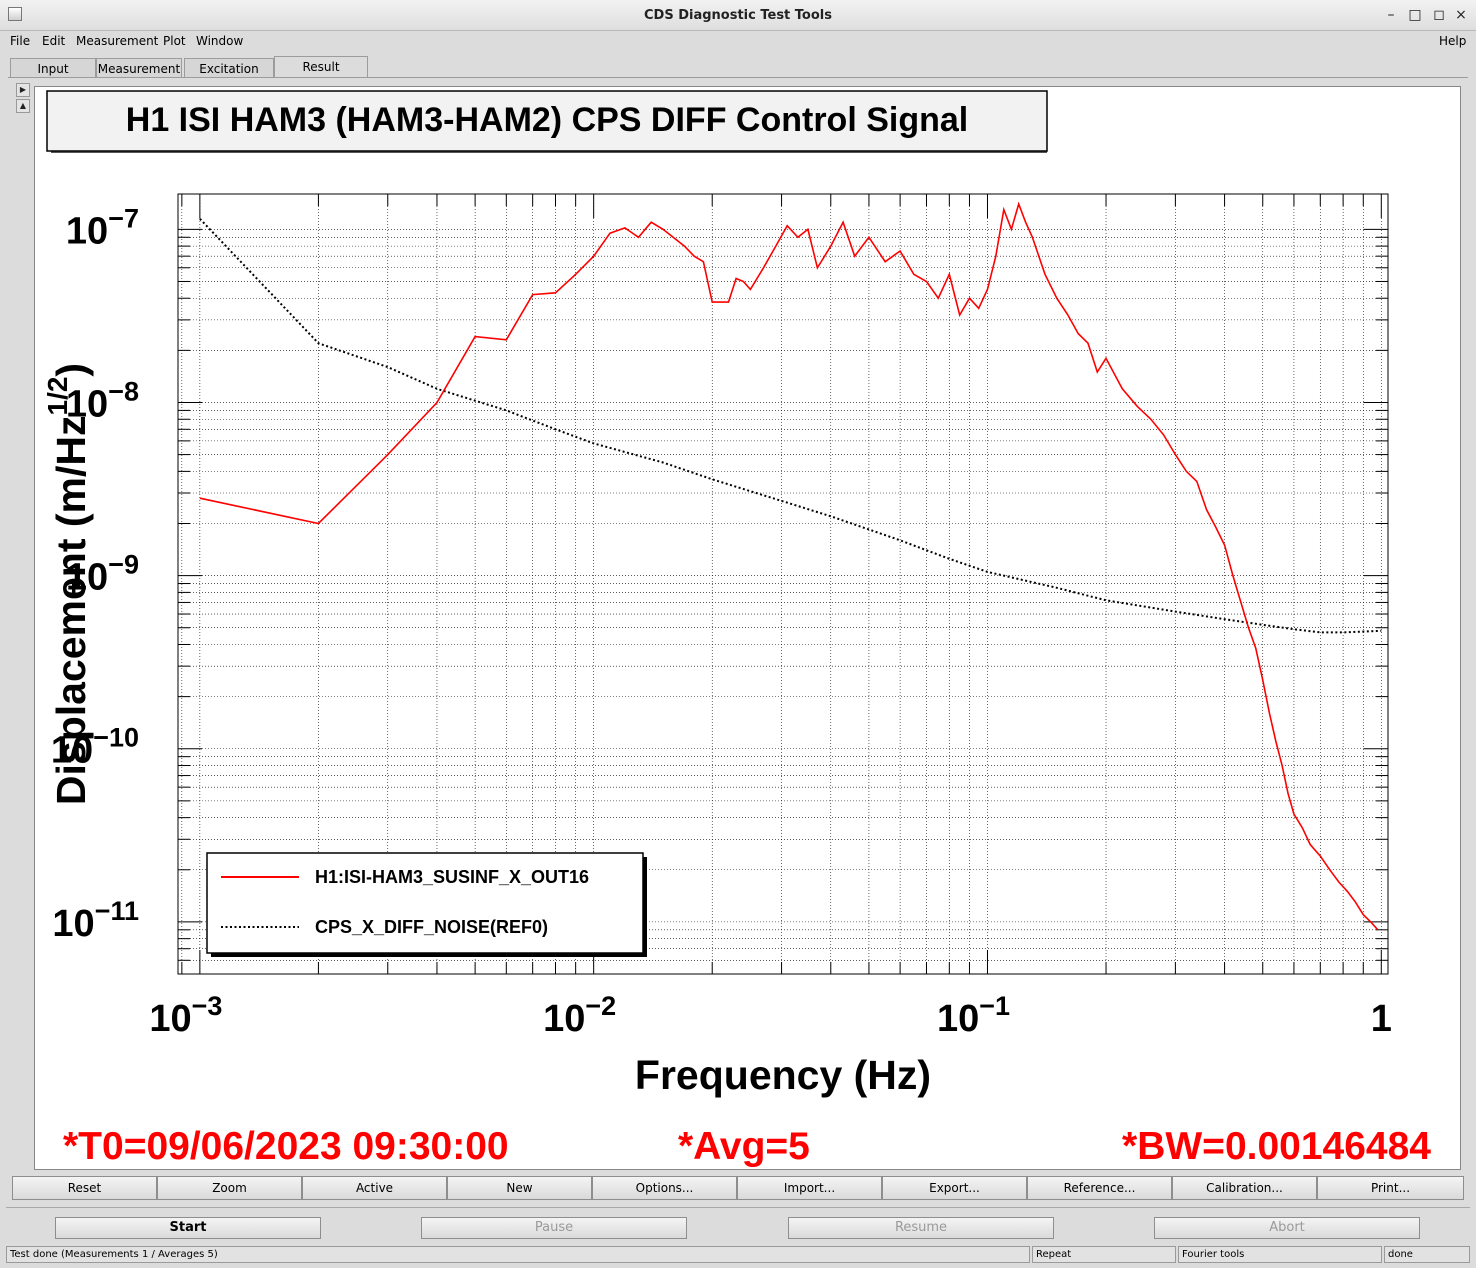 Image resolution: width=1476 pixels, height=1268 pixels. I want to click on tab-divider, so click(738, 77).